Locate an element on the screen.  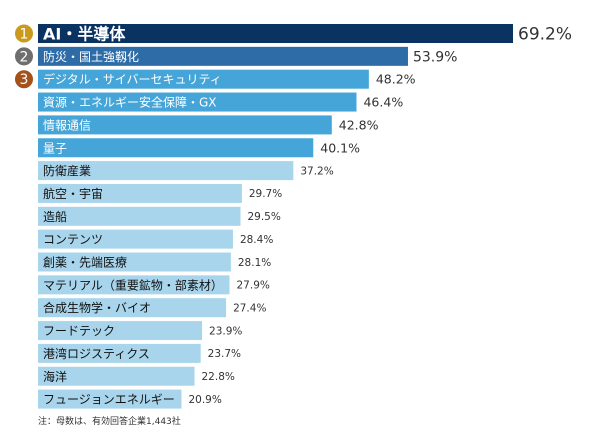
value-label: 28.4% is located at coordinates (256, 240).